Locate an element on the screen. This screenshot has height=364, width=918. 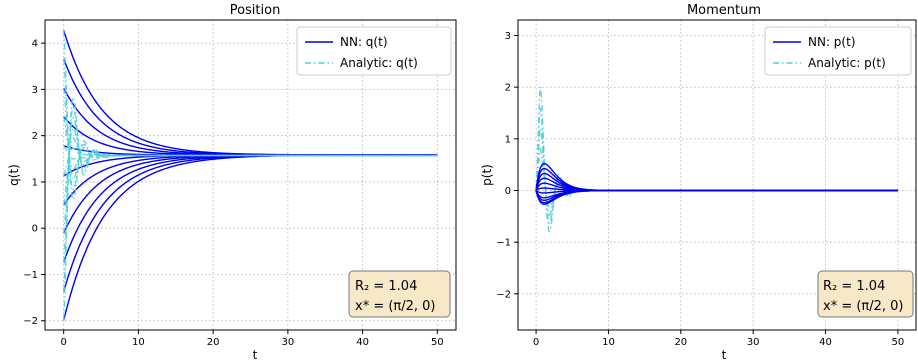
momentum-legend: NN: p(t) Analytic: p(t) is located at coordinates (838, 51).